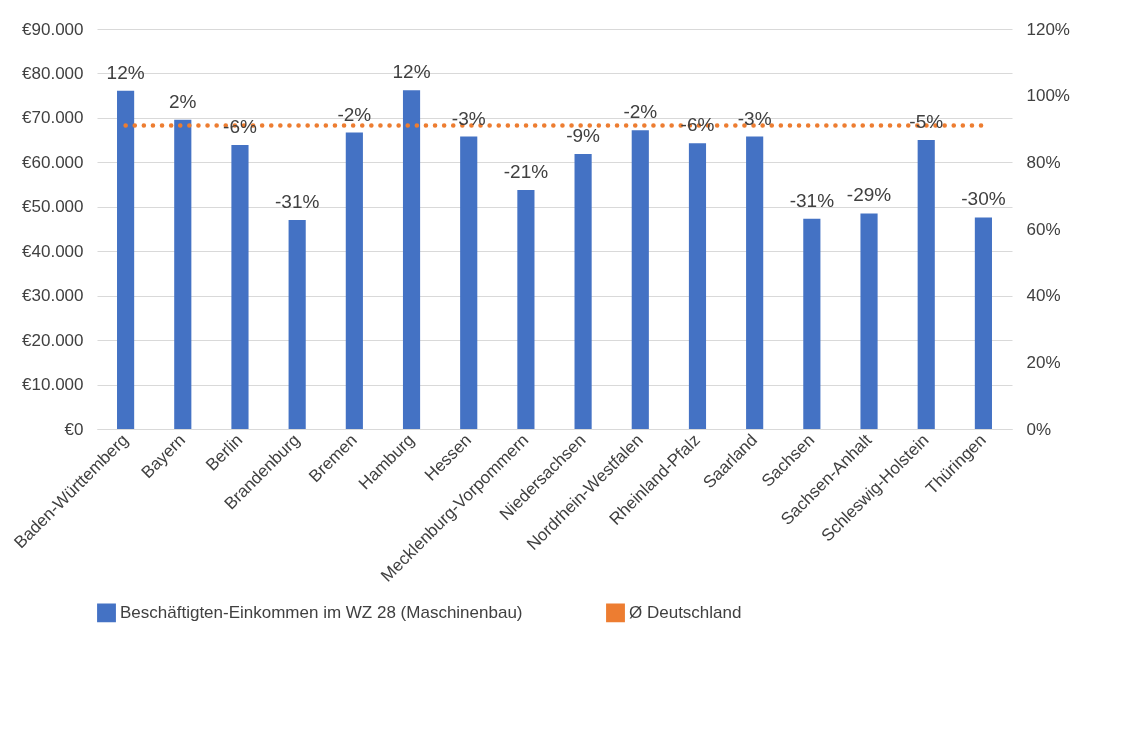  Describe the element at coordinates (53, 162) in the screenshot. I see `y-tick-label: €60.000` at that location.